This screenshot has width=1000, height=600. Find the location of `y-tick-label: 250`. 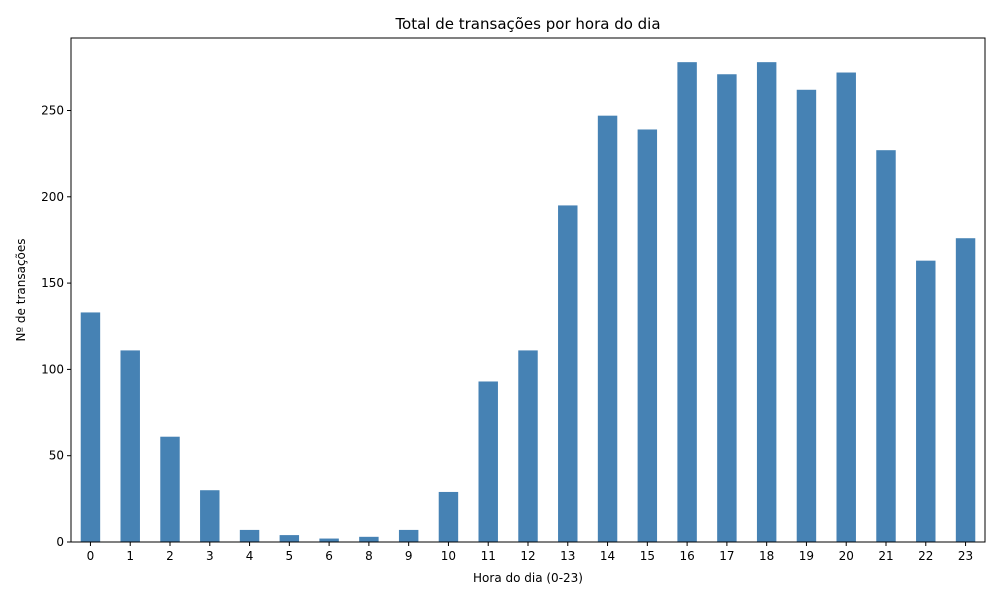

y-tick-label: 250 is located at coordinates (52, 110).